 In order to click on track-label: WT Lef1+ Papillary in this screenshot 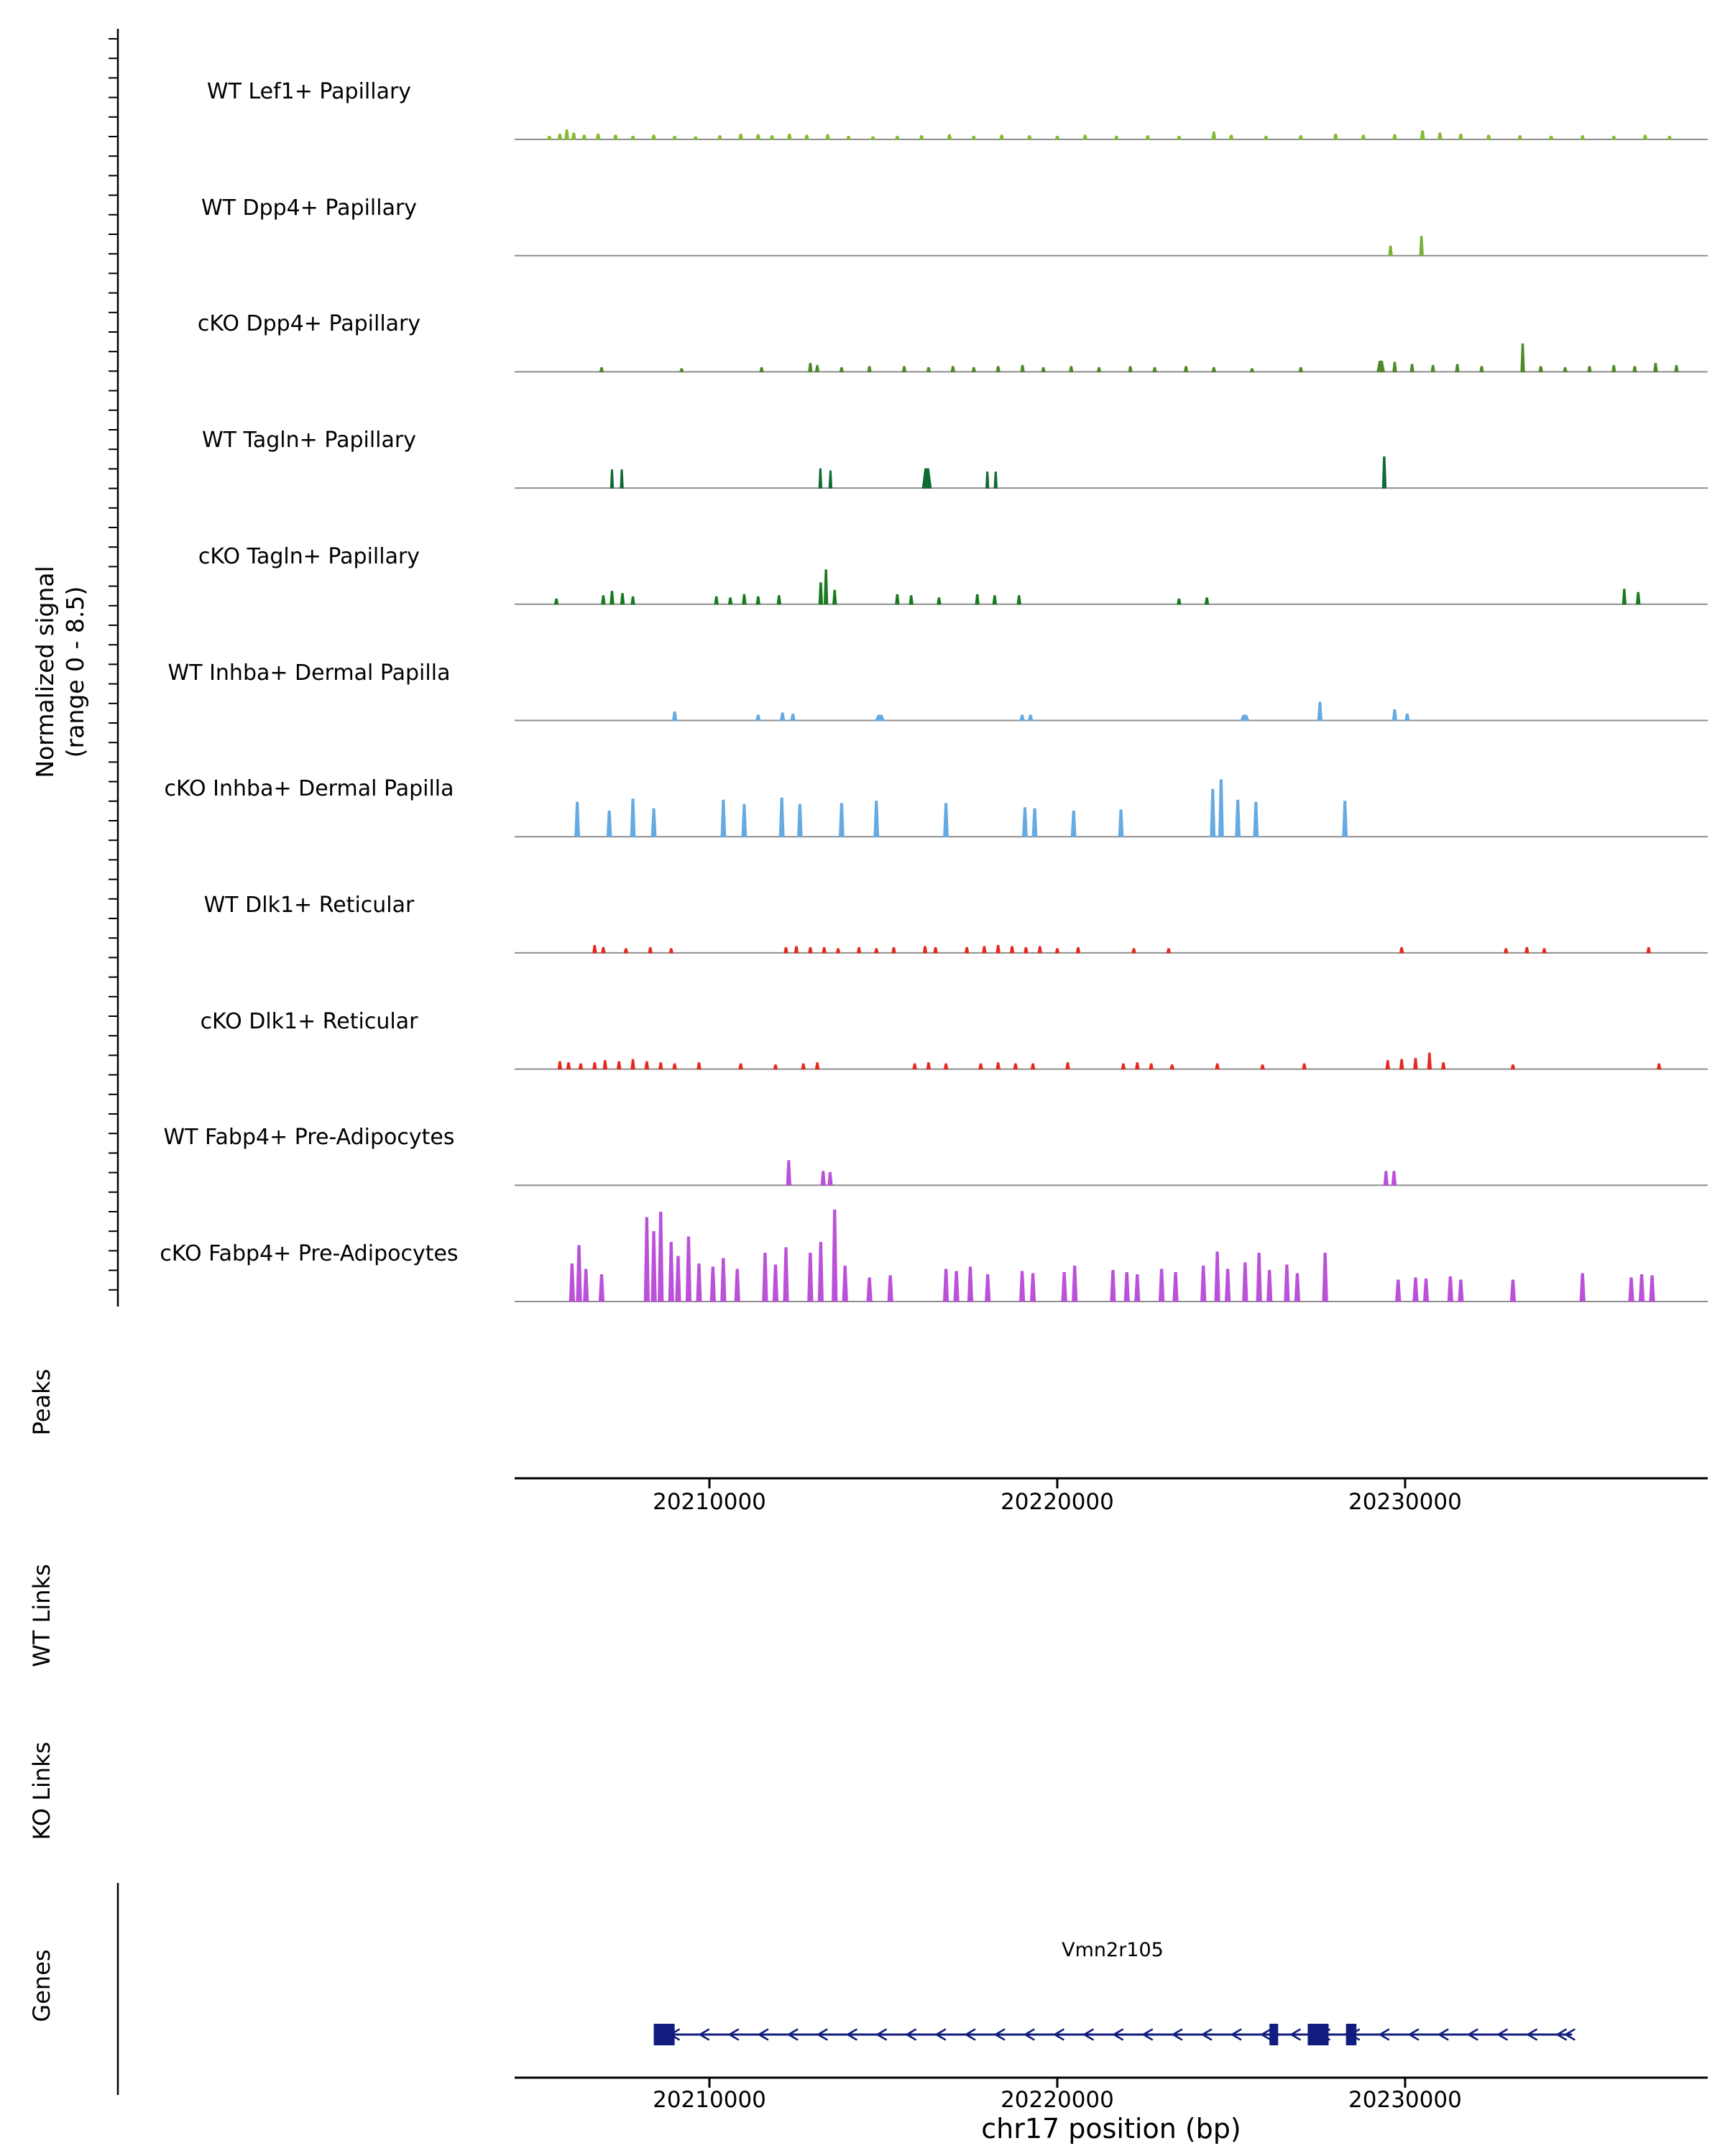, I will do `click(309, 91)`.